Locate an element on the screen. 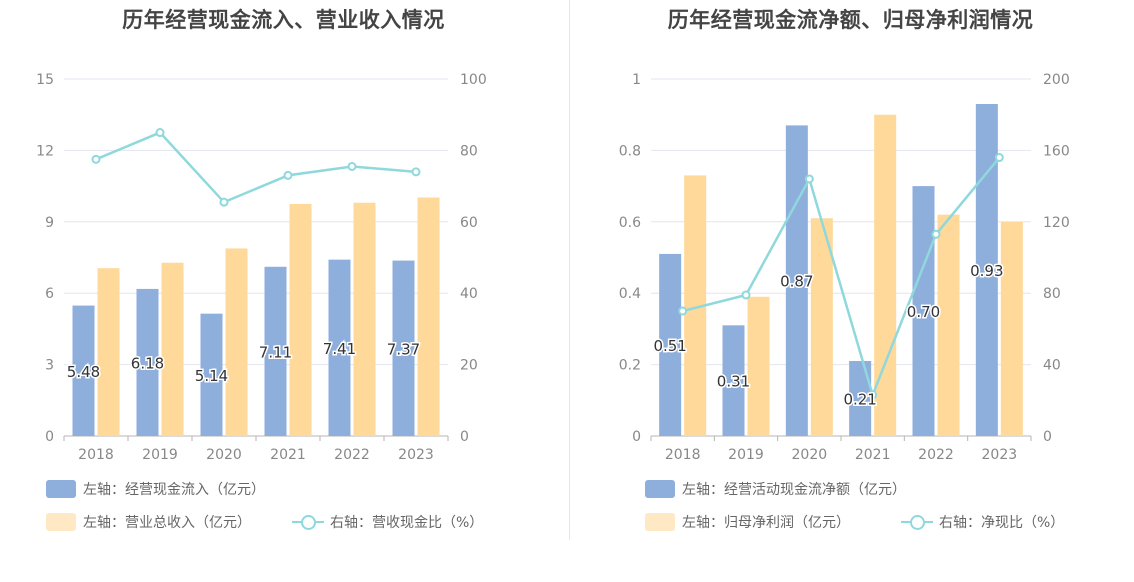 The height and width of the screenshot is (582, 1134). bar-data-label: 0.51 is located at coordinates (669, 346).